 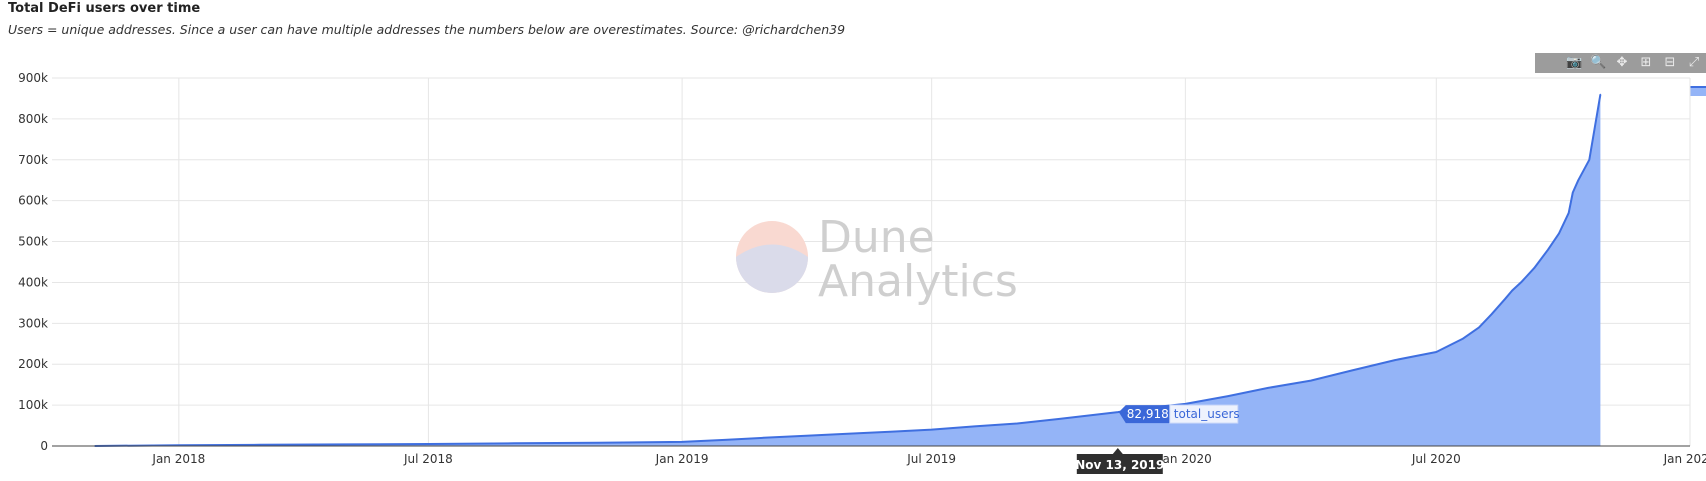 What do you see at coordinates (772, 268) in the screenshot?
I see `watermark-logo-lower-half` at bounding box center [772, 268].